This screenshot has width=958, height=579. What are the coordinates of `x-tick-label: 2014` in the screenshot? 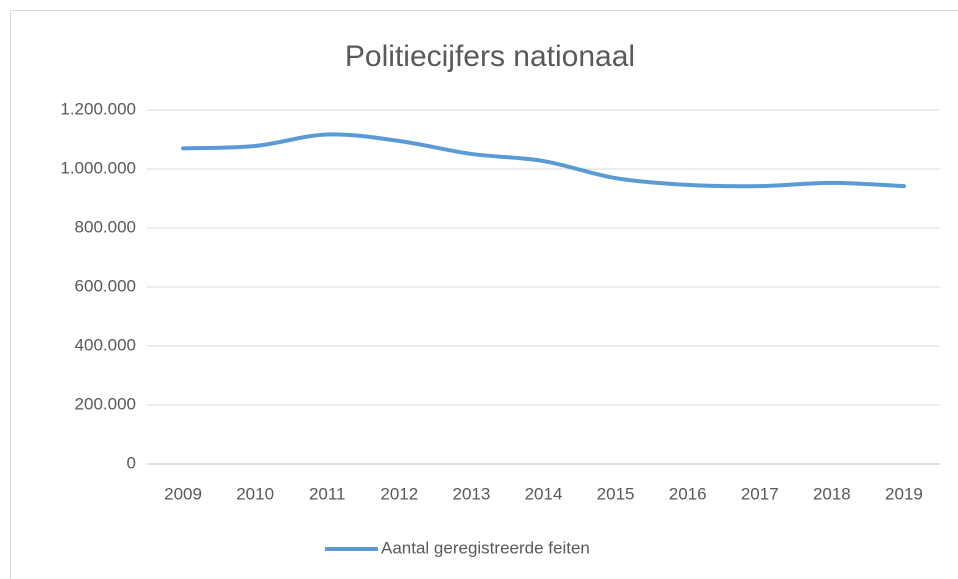 It's located at (544, 493).